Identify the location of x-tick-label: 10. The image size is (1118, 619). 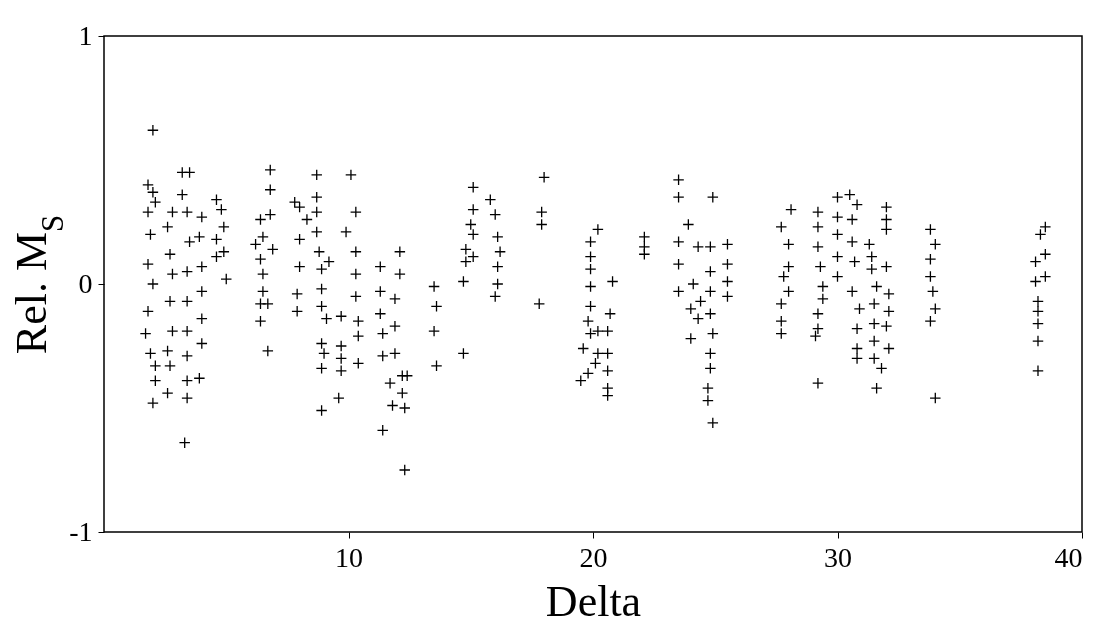
(349, 557).